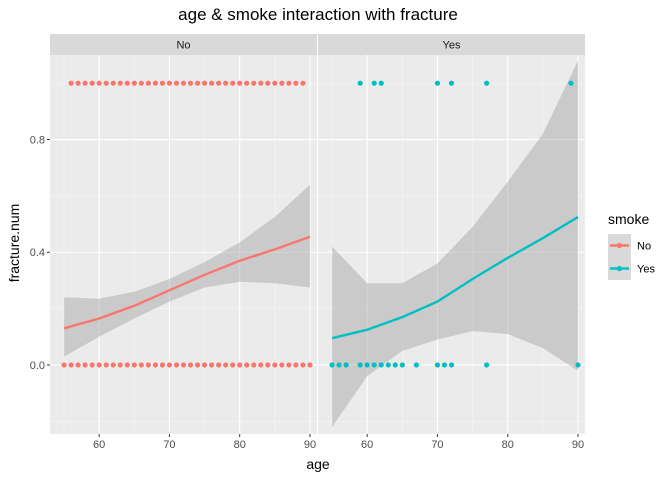  Describe the element at coordinates (37, 141) in the screenshot. I see `y-tick-label: 0.8` at that location.